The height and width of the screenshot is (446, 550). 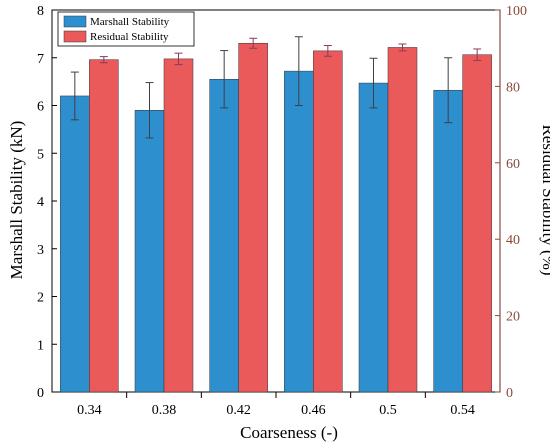 I want to click on right-tick-label: 100, so click(x=516, y=11).